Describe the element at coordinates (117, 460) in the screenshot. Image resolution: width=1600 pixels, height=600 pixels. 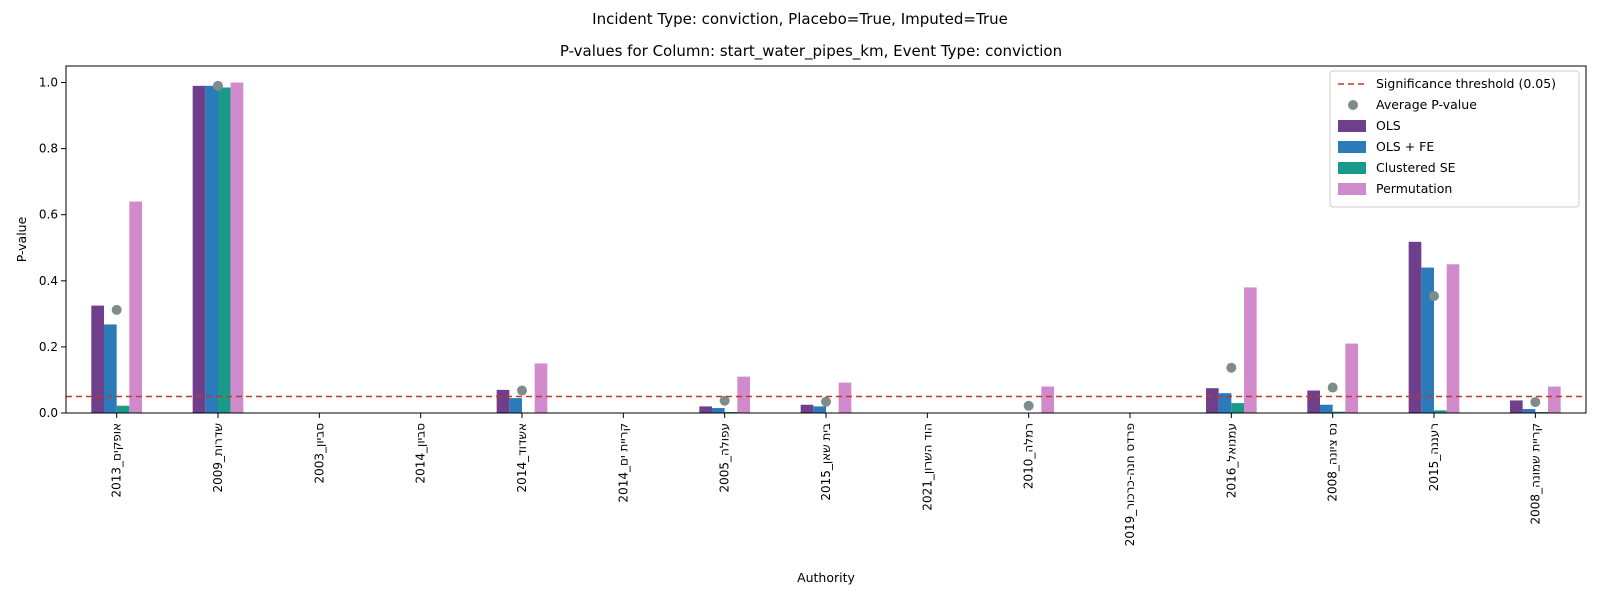
I see `x-tick-label: אופקים_2013` at that location.